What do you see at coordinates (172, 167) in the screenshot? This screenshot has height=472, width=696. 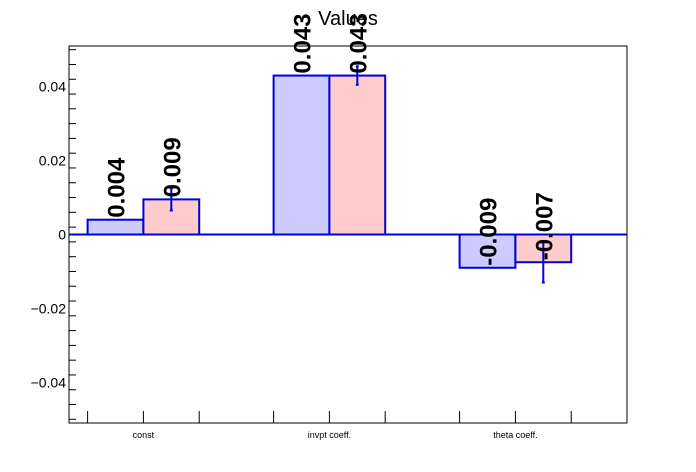 I see `bar-value-label: 0.009` at bounding box center [172, 167].